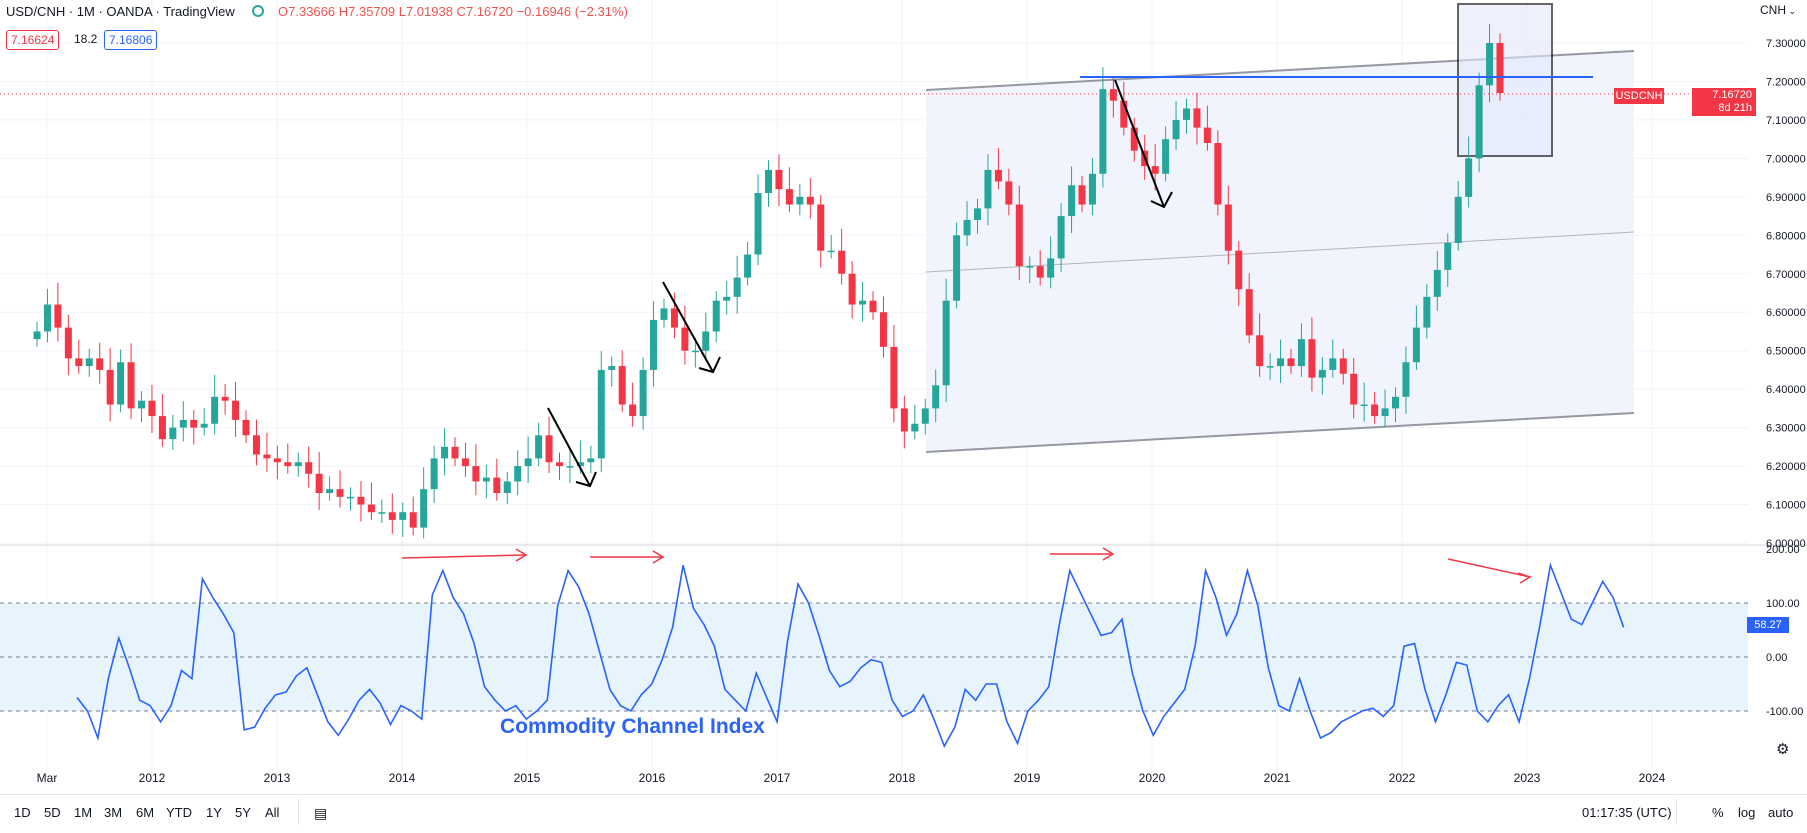  Describe the element at coordinates (1786, 506) in the screenshot. I see `price-tick-label: 6.10000` at that location.